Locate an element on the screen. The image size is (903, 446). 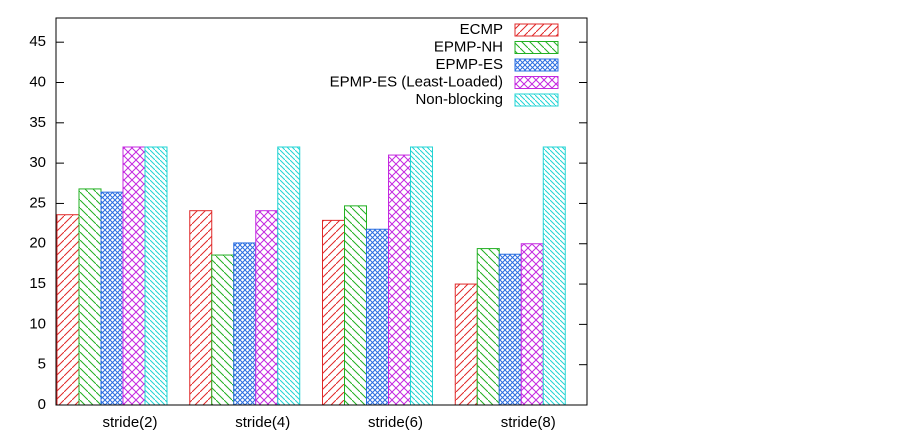
legend-label: Non-blocking is located at coordinates (459, 99).